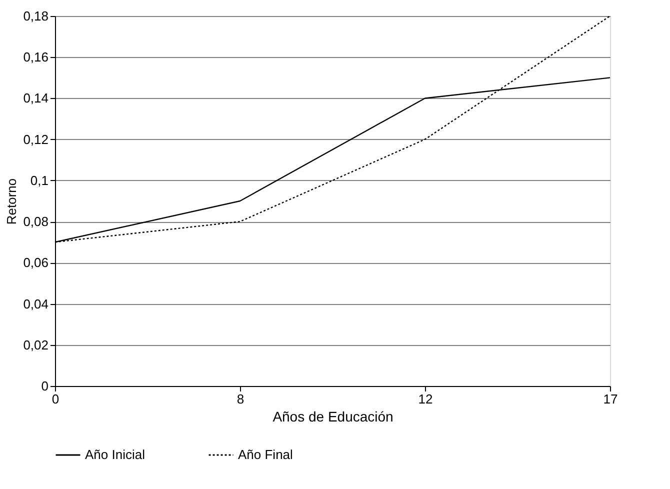  What do you see at coordinates (35, 98) in the screenshot?
I see `y-tick-label: 0,14` at bounding box center [35, 98].